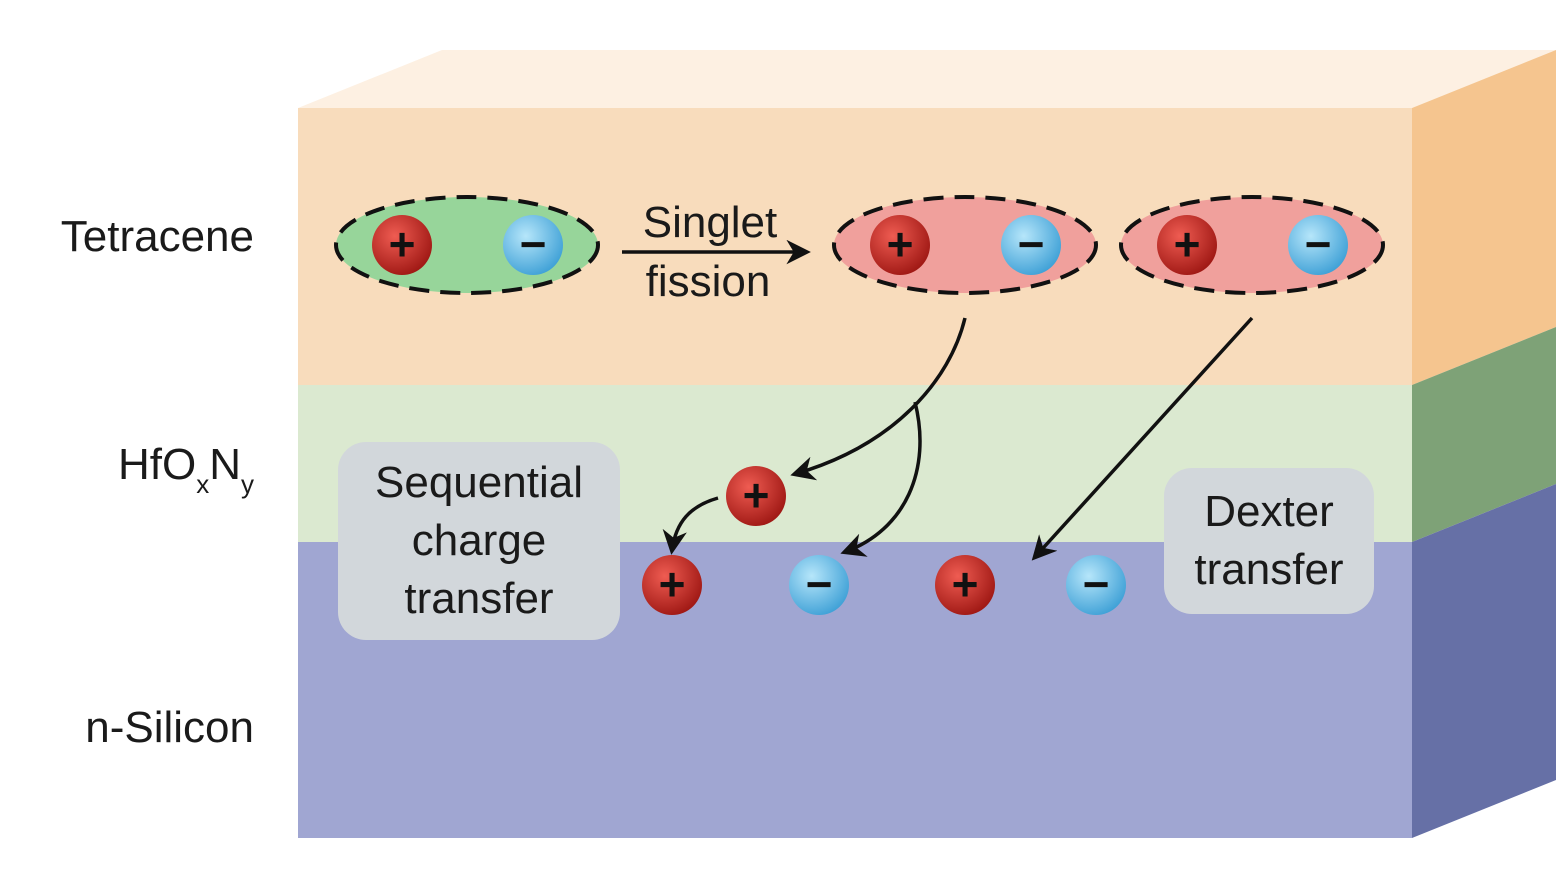  What do you see at coordinates (203, 484) in the screenshot?
I see `hfoxny-label-sub-x: x` at bounding box center [203, 484].